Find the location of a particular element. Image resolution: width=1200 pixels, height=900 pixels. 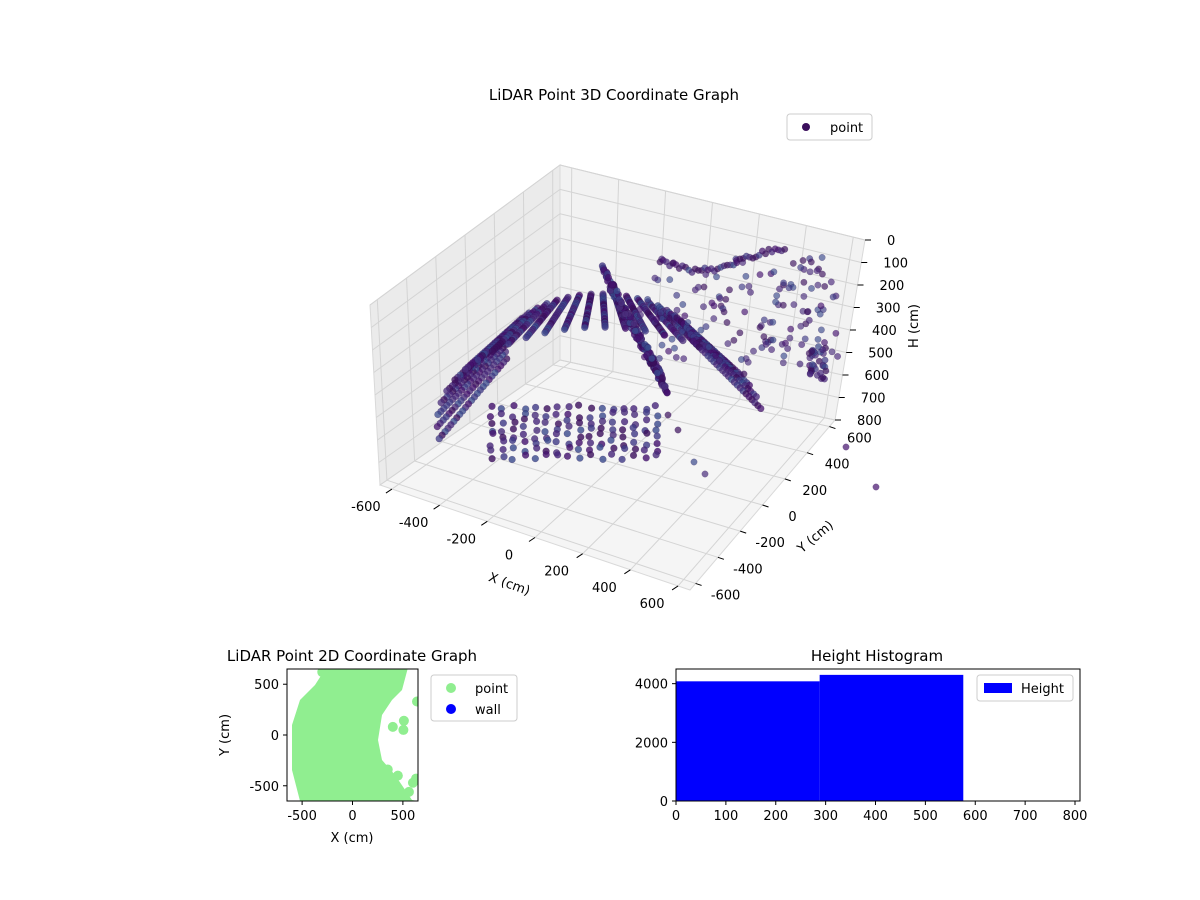

x-tick-label-2d: 500 is located at coordinates (402, 816).